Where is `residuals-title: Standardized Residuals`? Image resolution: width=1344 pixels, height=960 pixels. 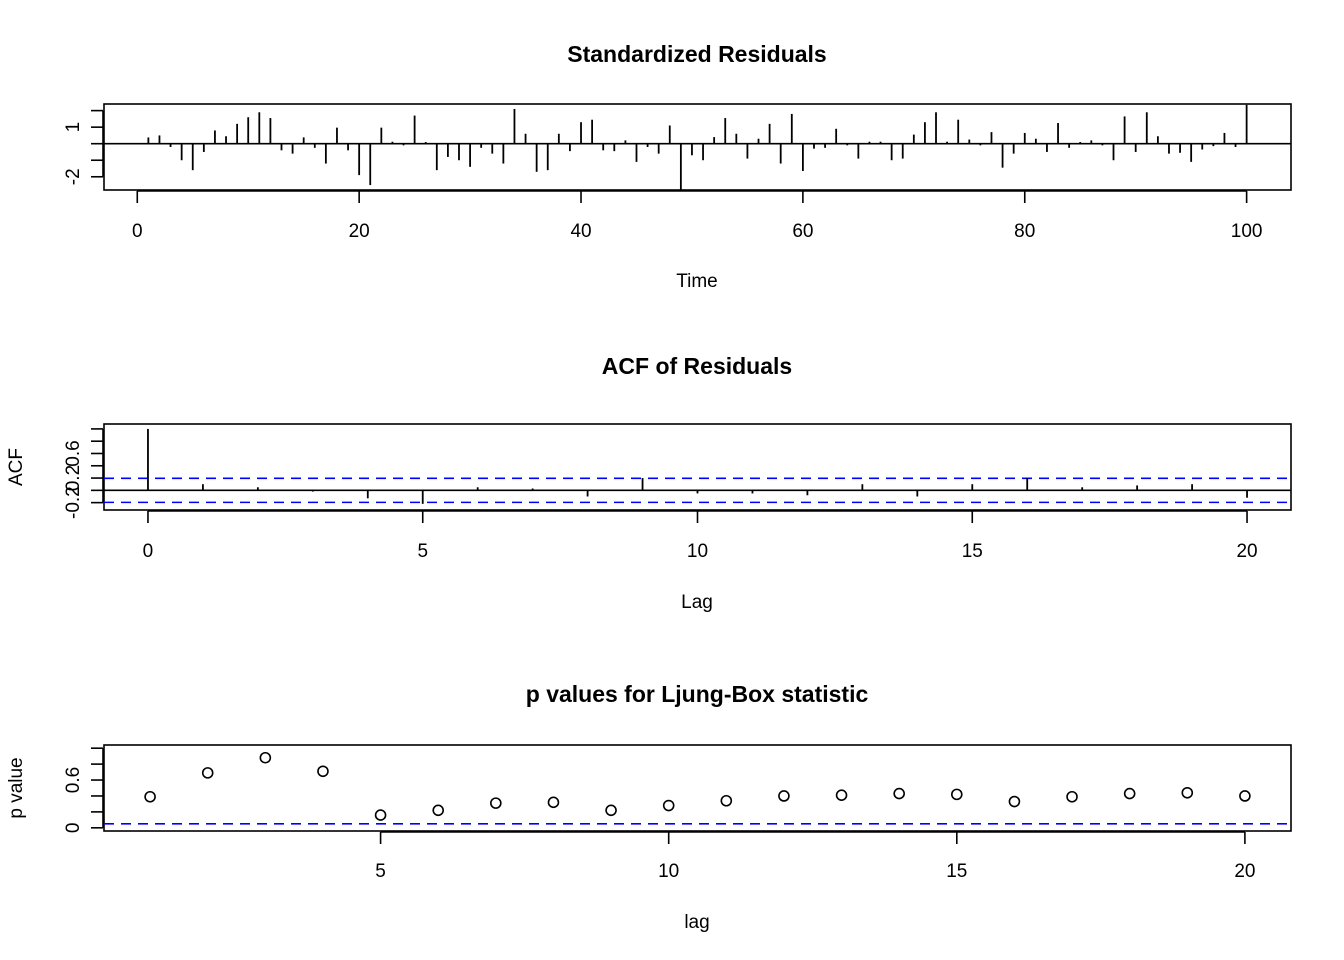
residuals-title: Standardized Residuals is located at coordinates (696, 54).